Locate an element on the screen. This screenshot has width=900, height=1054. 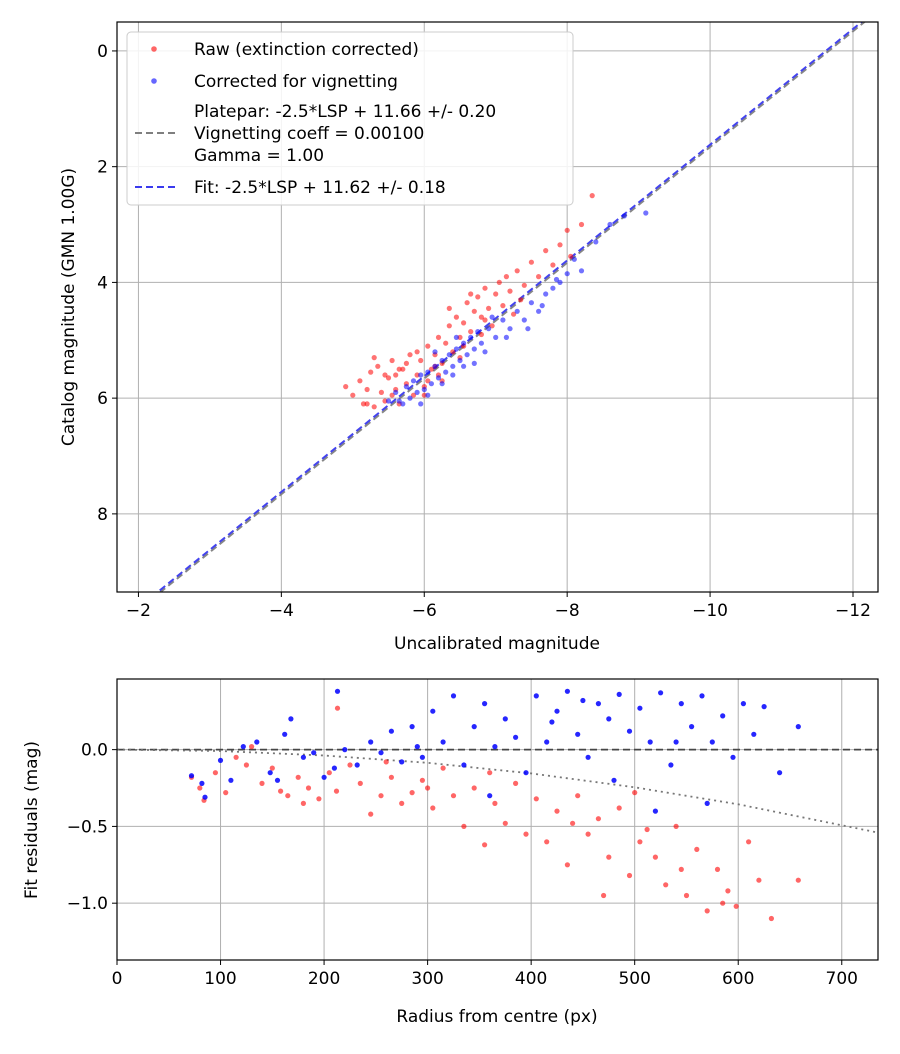
top-x-tick-label: −6 is located at coordinates (424, 611).